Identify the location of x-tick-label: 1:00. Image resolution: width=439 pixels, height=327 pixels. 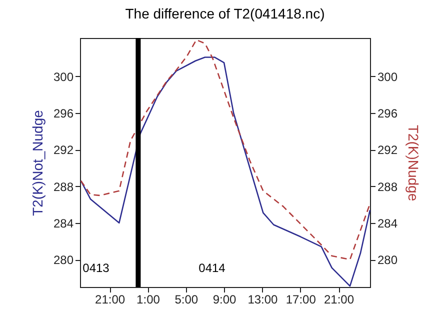
(148, 299).